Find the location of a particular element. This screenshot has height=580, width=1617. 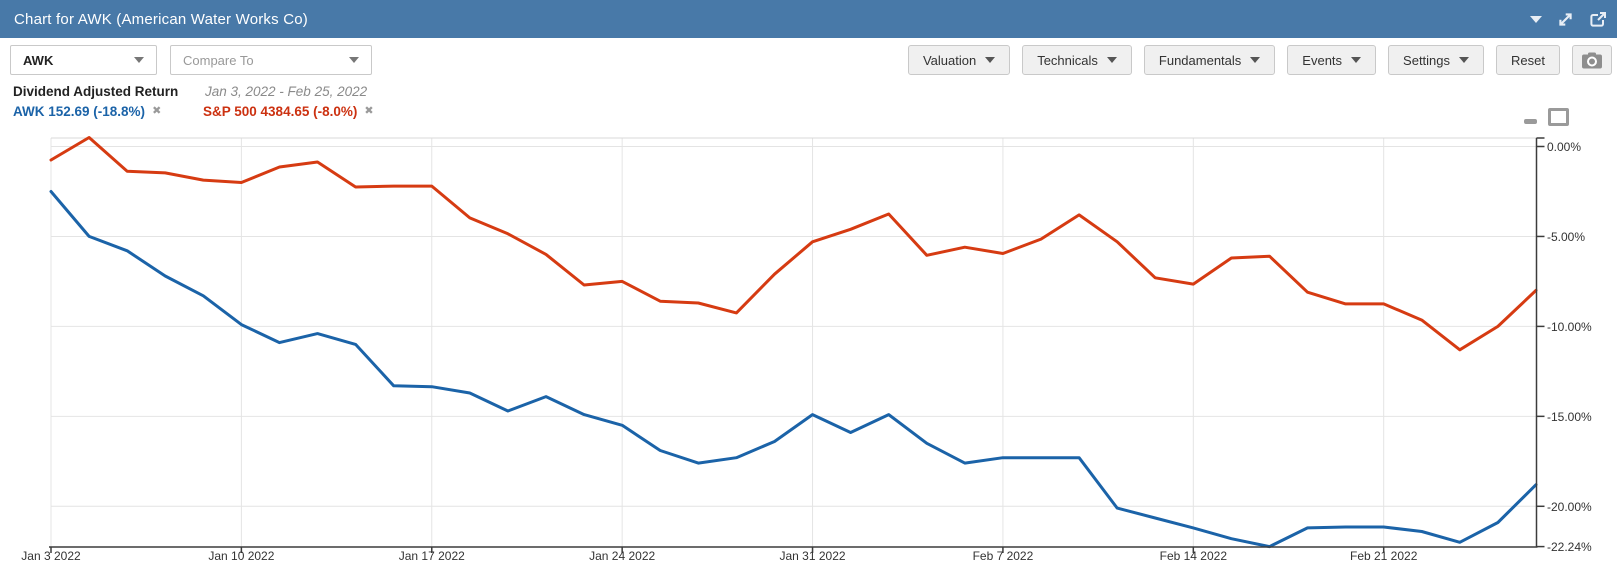

chart-header: Dividend Adjusted Return is located at coordinates (95, 91).